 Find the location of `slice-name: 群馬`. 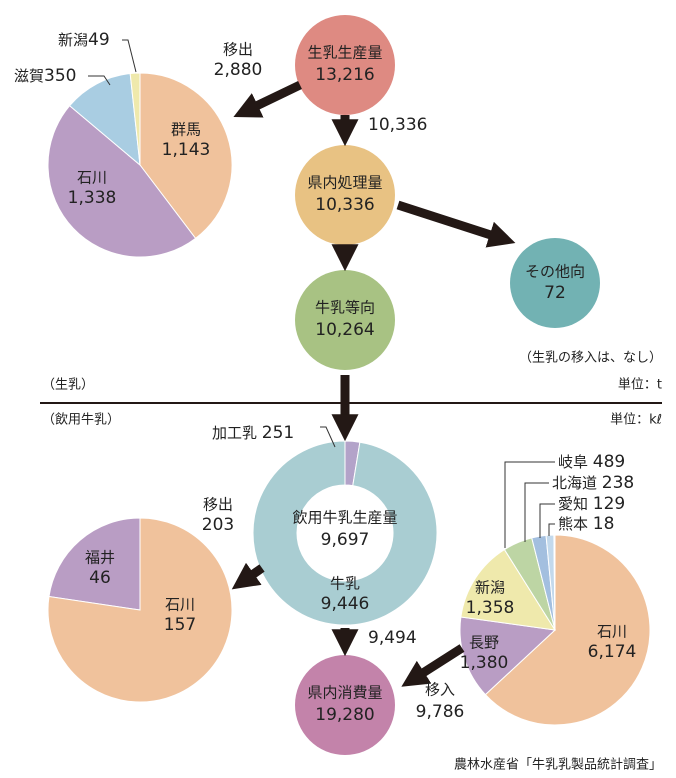

slice-name: 群馬 is located at coordinates (186, 130).